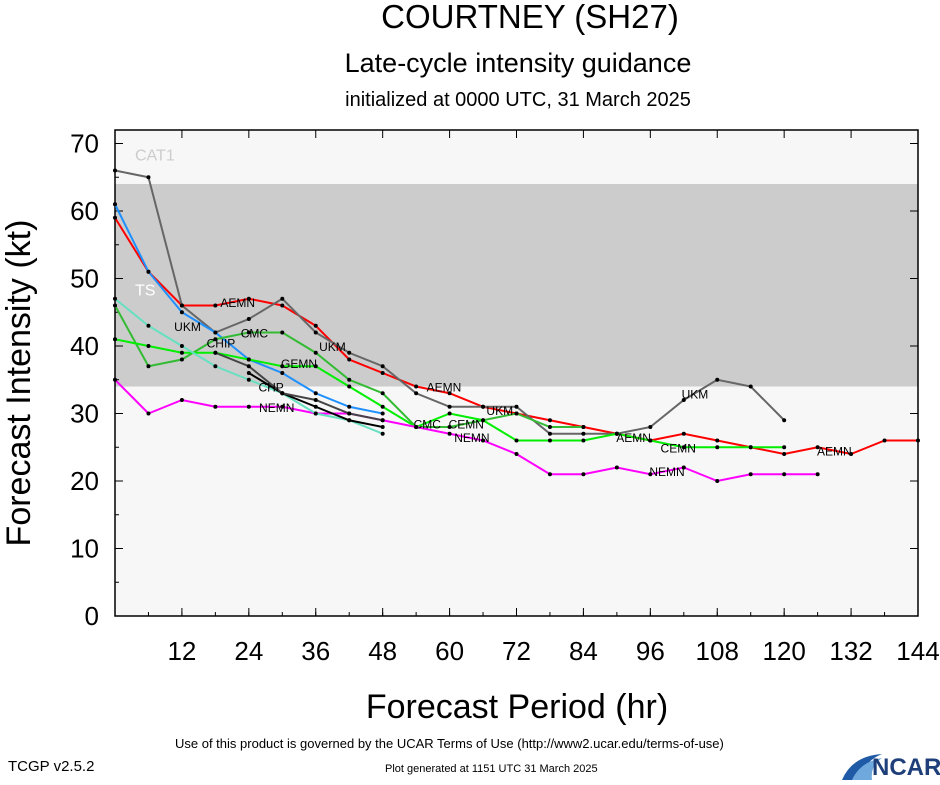 This screenshot has height=785, width=940. What do you see at coordinates (145, 290) in the screenshot?
I see `band-label-ts: TS` at bounding box center [145, 290].